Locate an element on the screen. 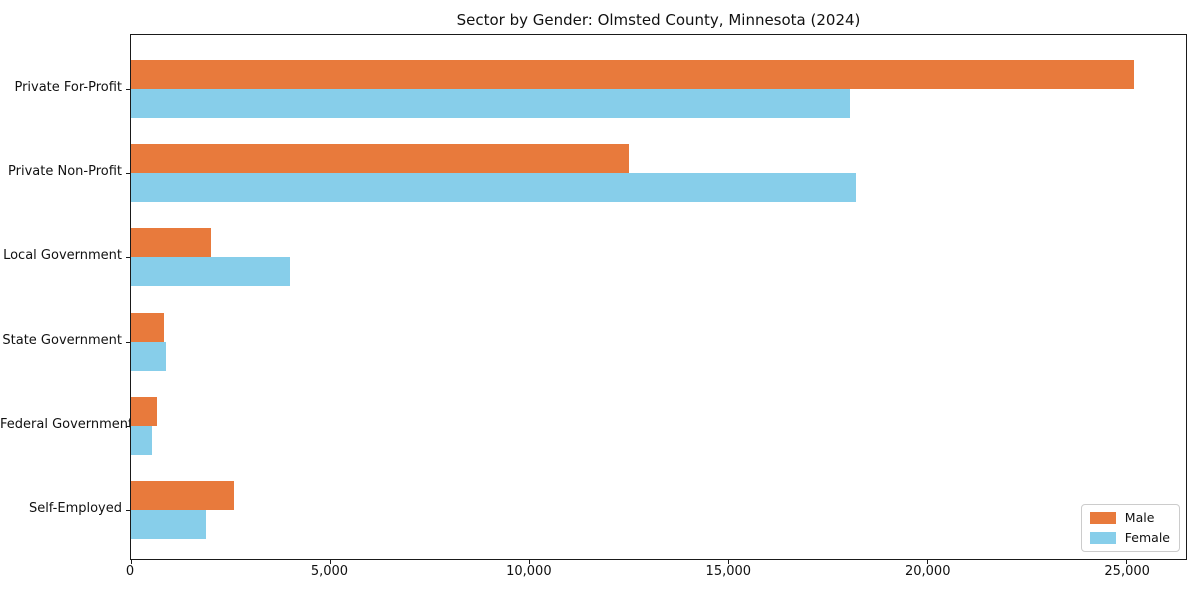  y-tick-label: Private For-Profit is located at coordinates (68, 87).